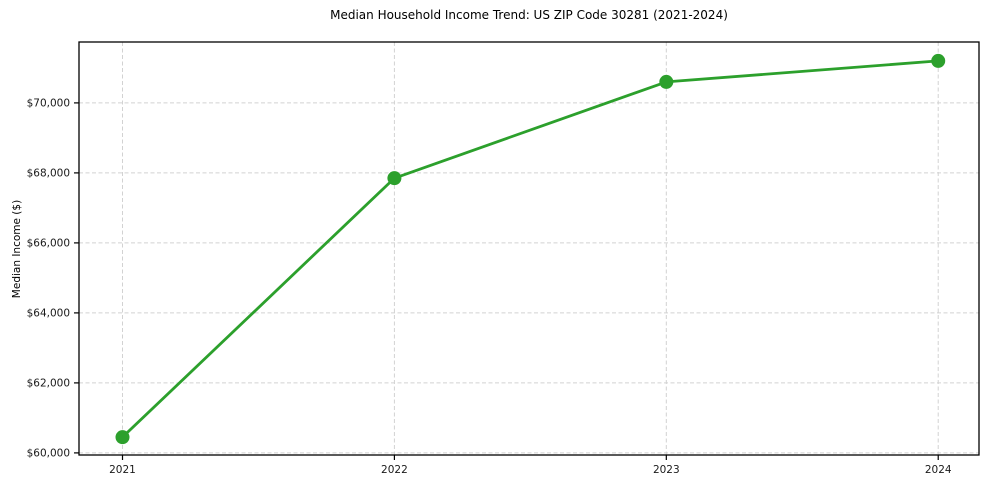  What do you see at coordinates (48, 384) in the screenshot?
I see `y-tick-label: $62,000` at bounding box center [48, 384].